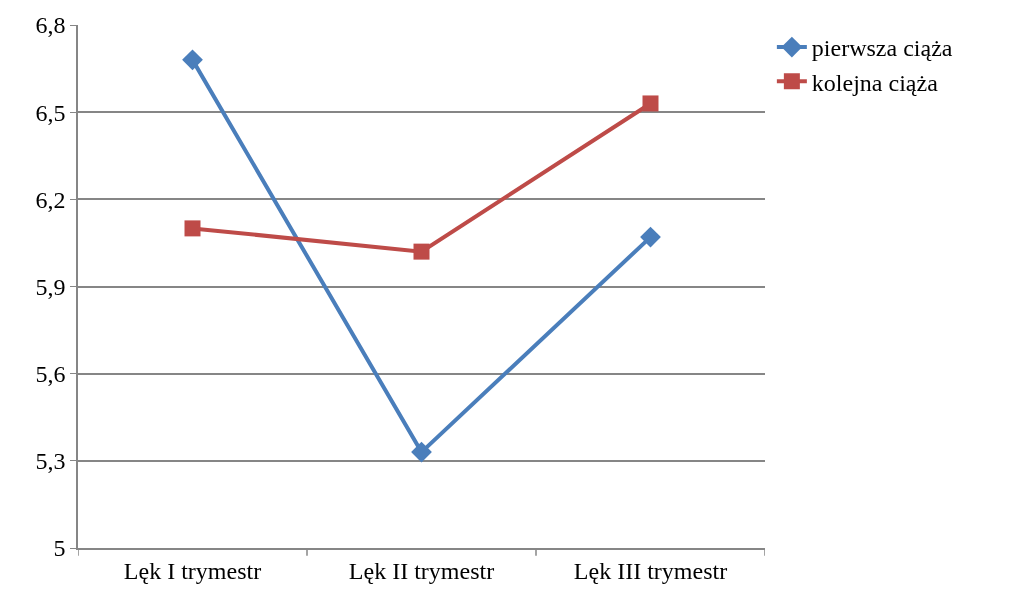 This screenshot has height=600, width=1025. I want to click on y-tick-label: 6,2, so click(50, 199).